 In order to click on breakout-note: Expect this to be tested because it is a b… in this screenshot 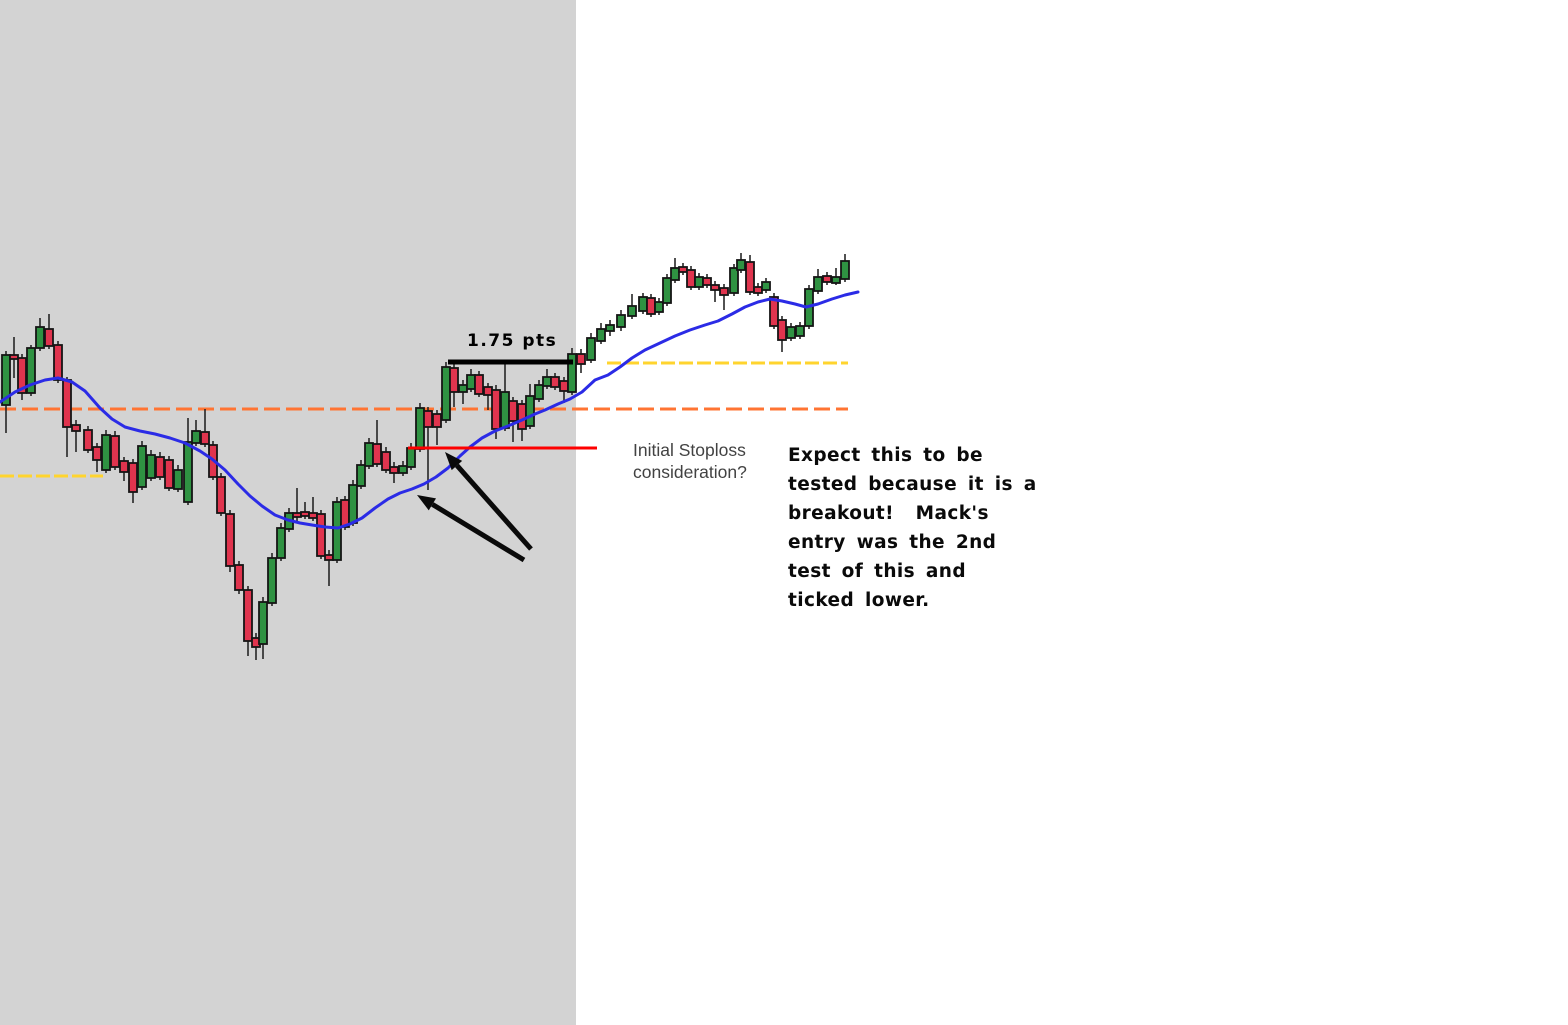, I will do `click(912, 528)`.